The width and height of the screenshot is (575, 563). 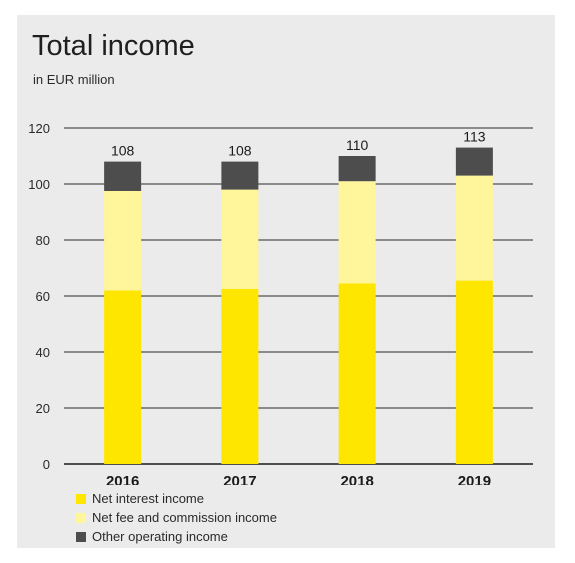 I want to click on y-tick-label: 0, so click(x=46, y=464).